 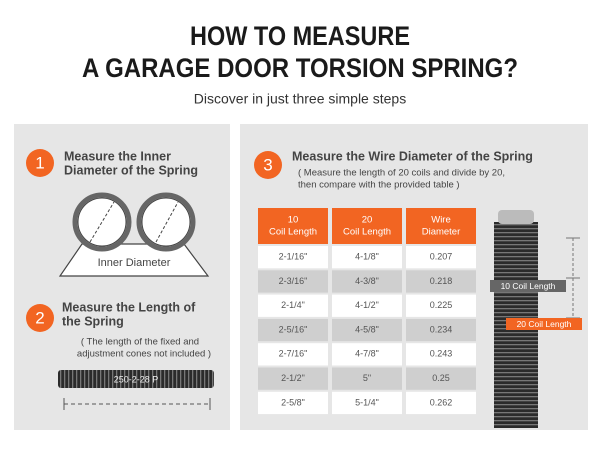 I want to click on cell-text: 0.262, so click(x=441, y=402).